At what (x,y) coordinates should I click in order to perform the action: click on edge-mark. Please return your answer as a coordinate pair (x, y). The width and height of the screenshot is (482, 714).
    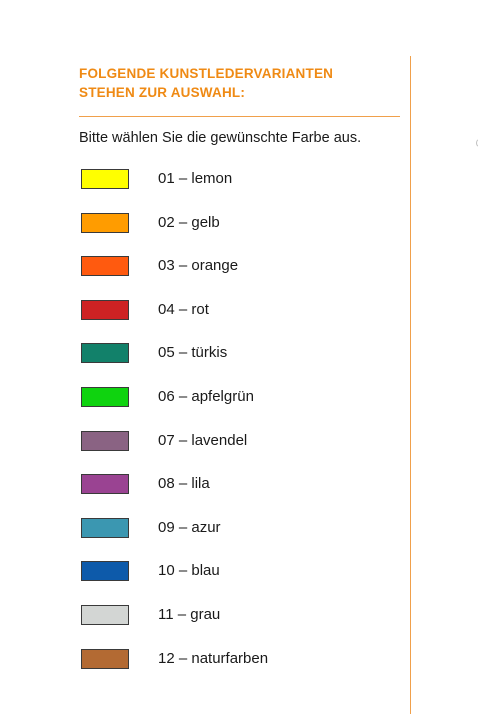
    Looking at the image, I should click on (479, 143).